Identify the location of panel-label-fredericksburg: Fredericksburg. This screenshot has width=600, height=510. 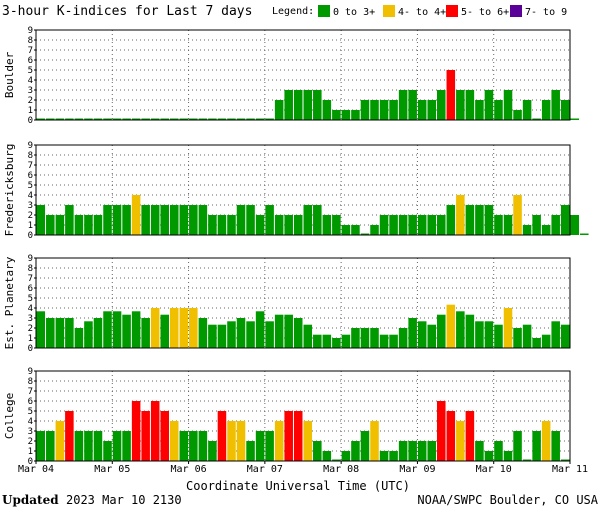
(9, 190).